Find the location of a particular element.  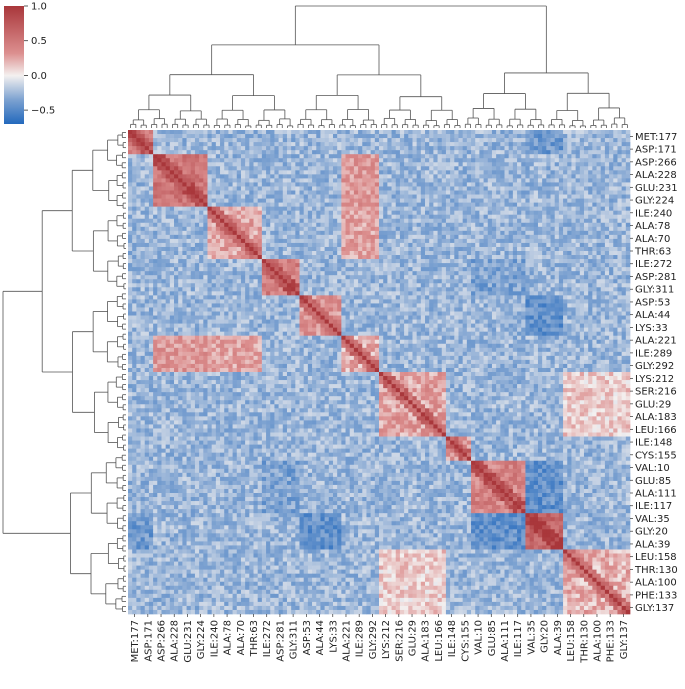

colorbar-tick-label: 0.0 is located at coordinates (39, 76).